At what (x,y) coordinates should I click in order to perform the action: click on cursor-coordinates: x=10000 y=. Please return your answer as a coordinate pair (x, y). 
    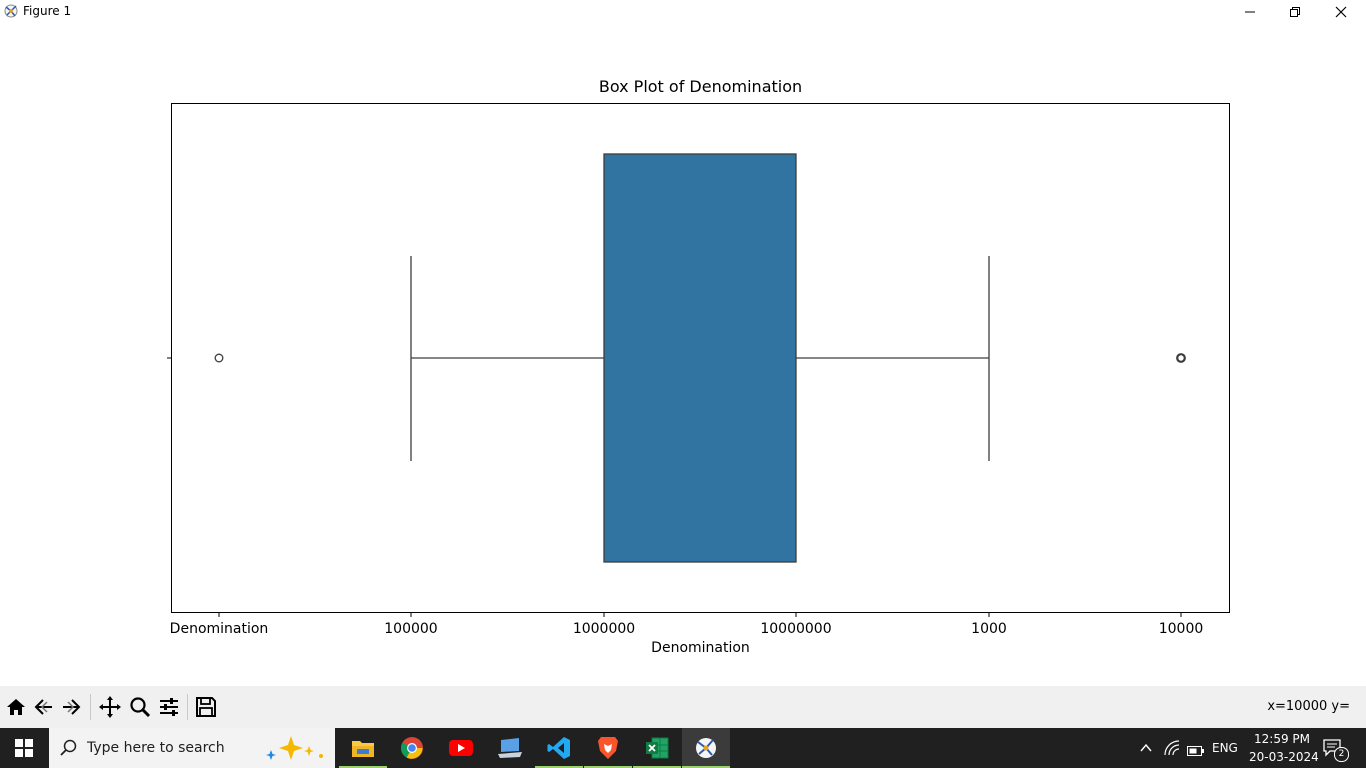
    Looking at the image, I should click on (1308, 706).